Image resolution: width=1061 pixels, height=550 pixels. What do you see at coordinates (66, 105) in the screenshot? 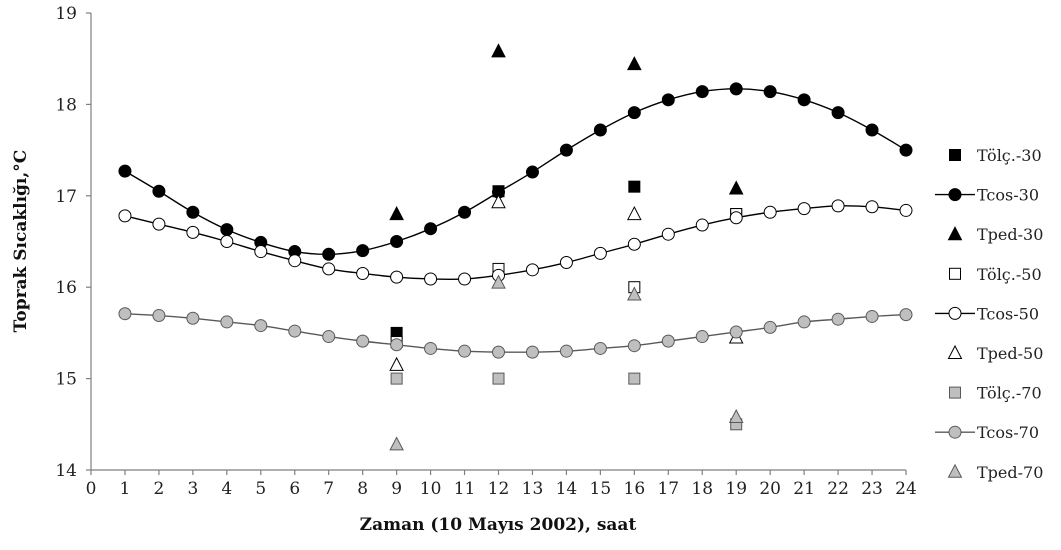
I see `y-tick-label: 18` at bounding box center [66, 105].